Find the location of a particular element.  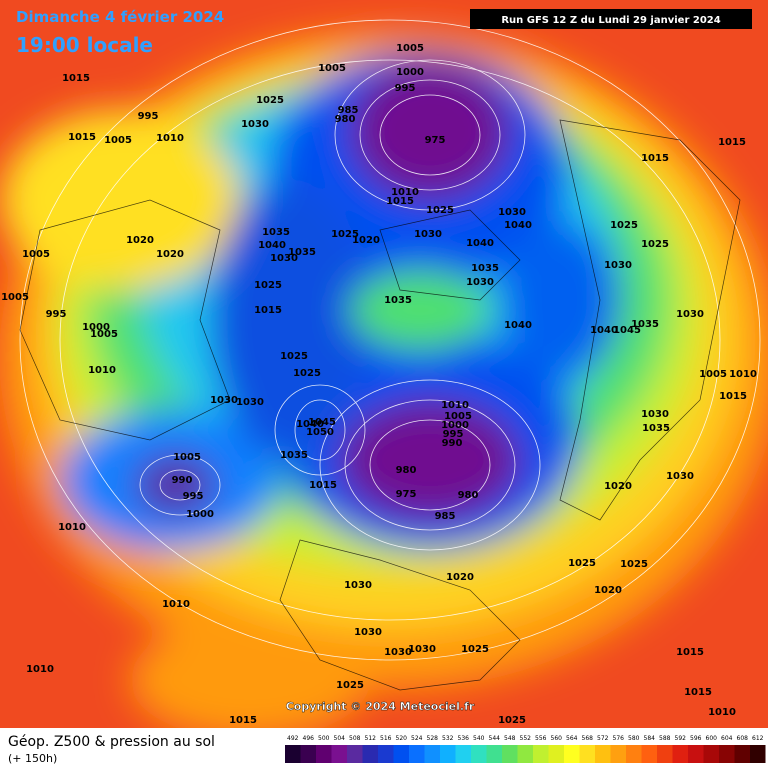

scale-label: 544 is located at coordinates (495, 738).